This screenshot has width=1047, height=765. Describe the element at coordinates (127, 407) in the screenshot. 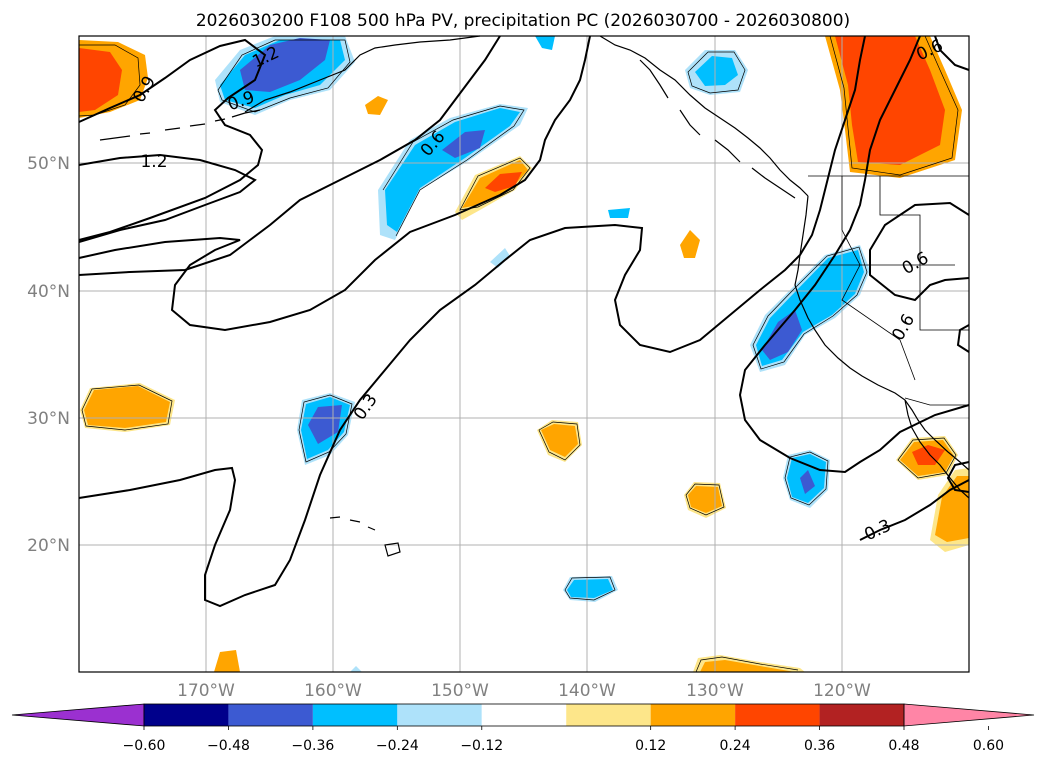

I see `precip-outline-west-30n` at that location.